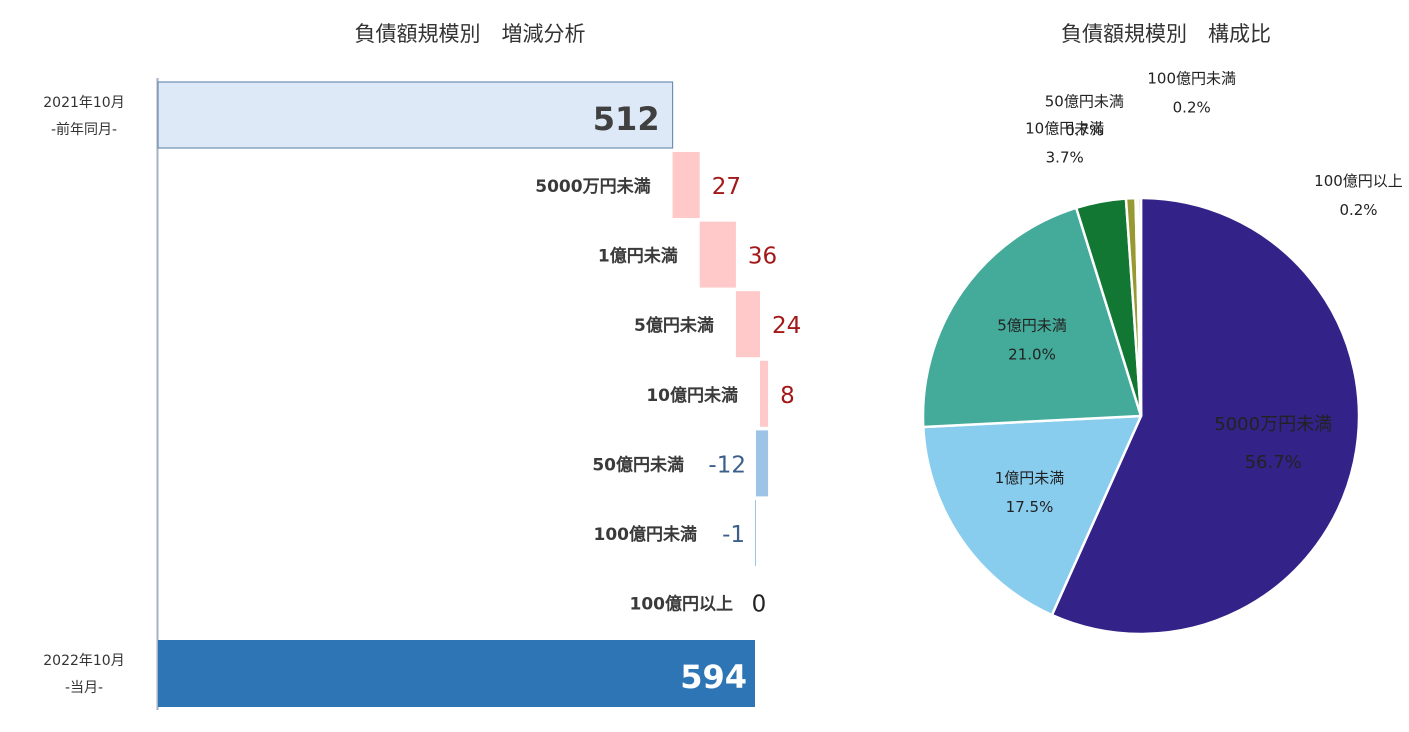  What do you see at coordinates (1030, 507) in the screenshot?
I see `pie-percent-label: 17.5%` at bounding box center [1030, 507].